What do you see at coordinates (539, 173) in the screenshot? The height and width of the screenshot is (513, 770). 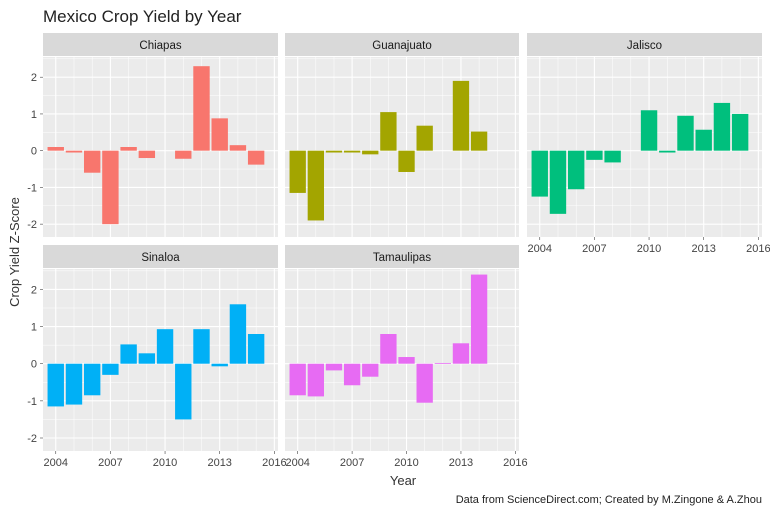 I see `bar-jalisco-2004` at bounding box center [539, 173].